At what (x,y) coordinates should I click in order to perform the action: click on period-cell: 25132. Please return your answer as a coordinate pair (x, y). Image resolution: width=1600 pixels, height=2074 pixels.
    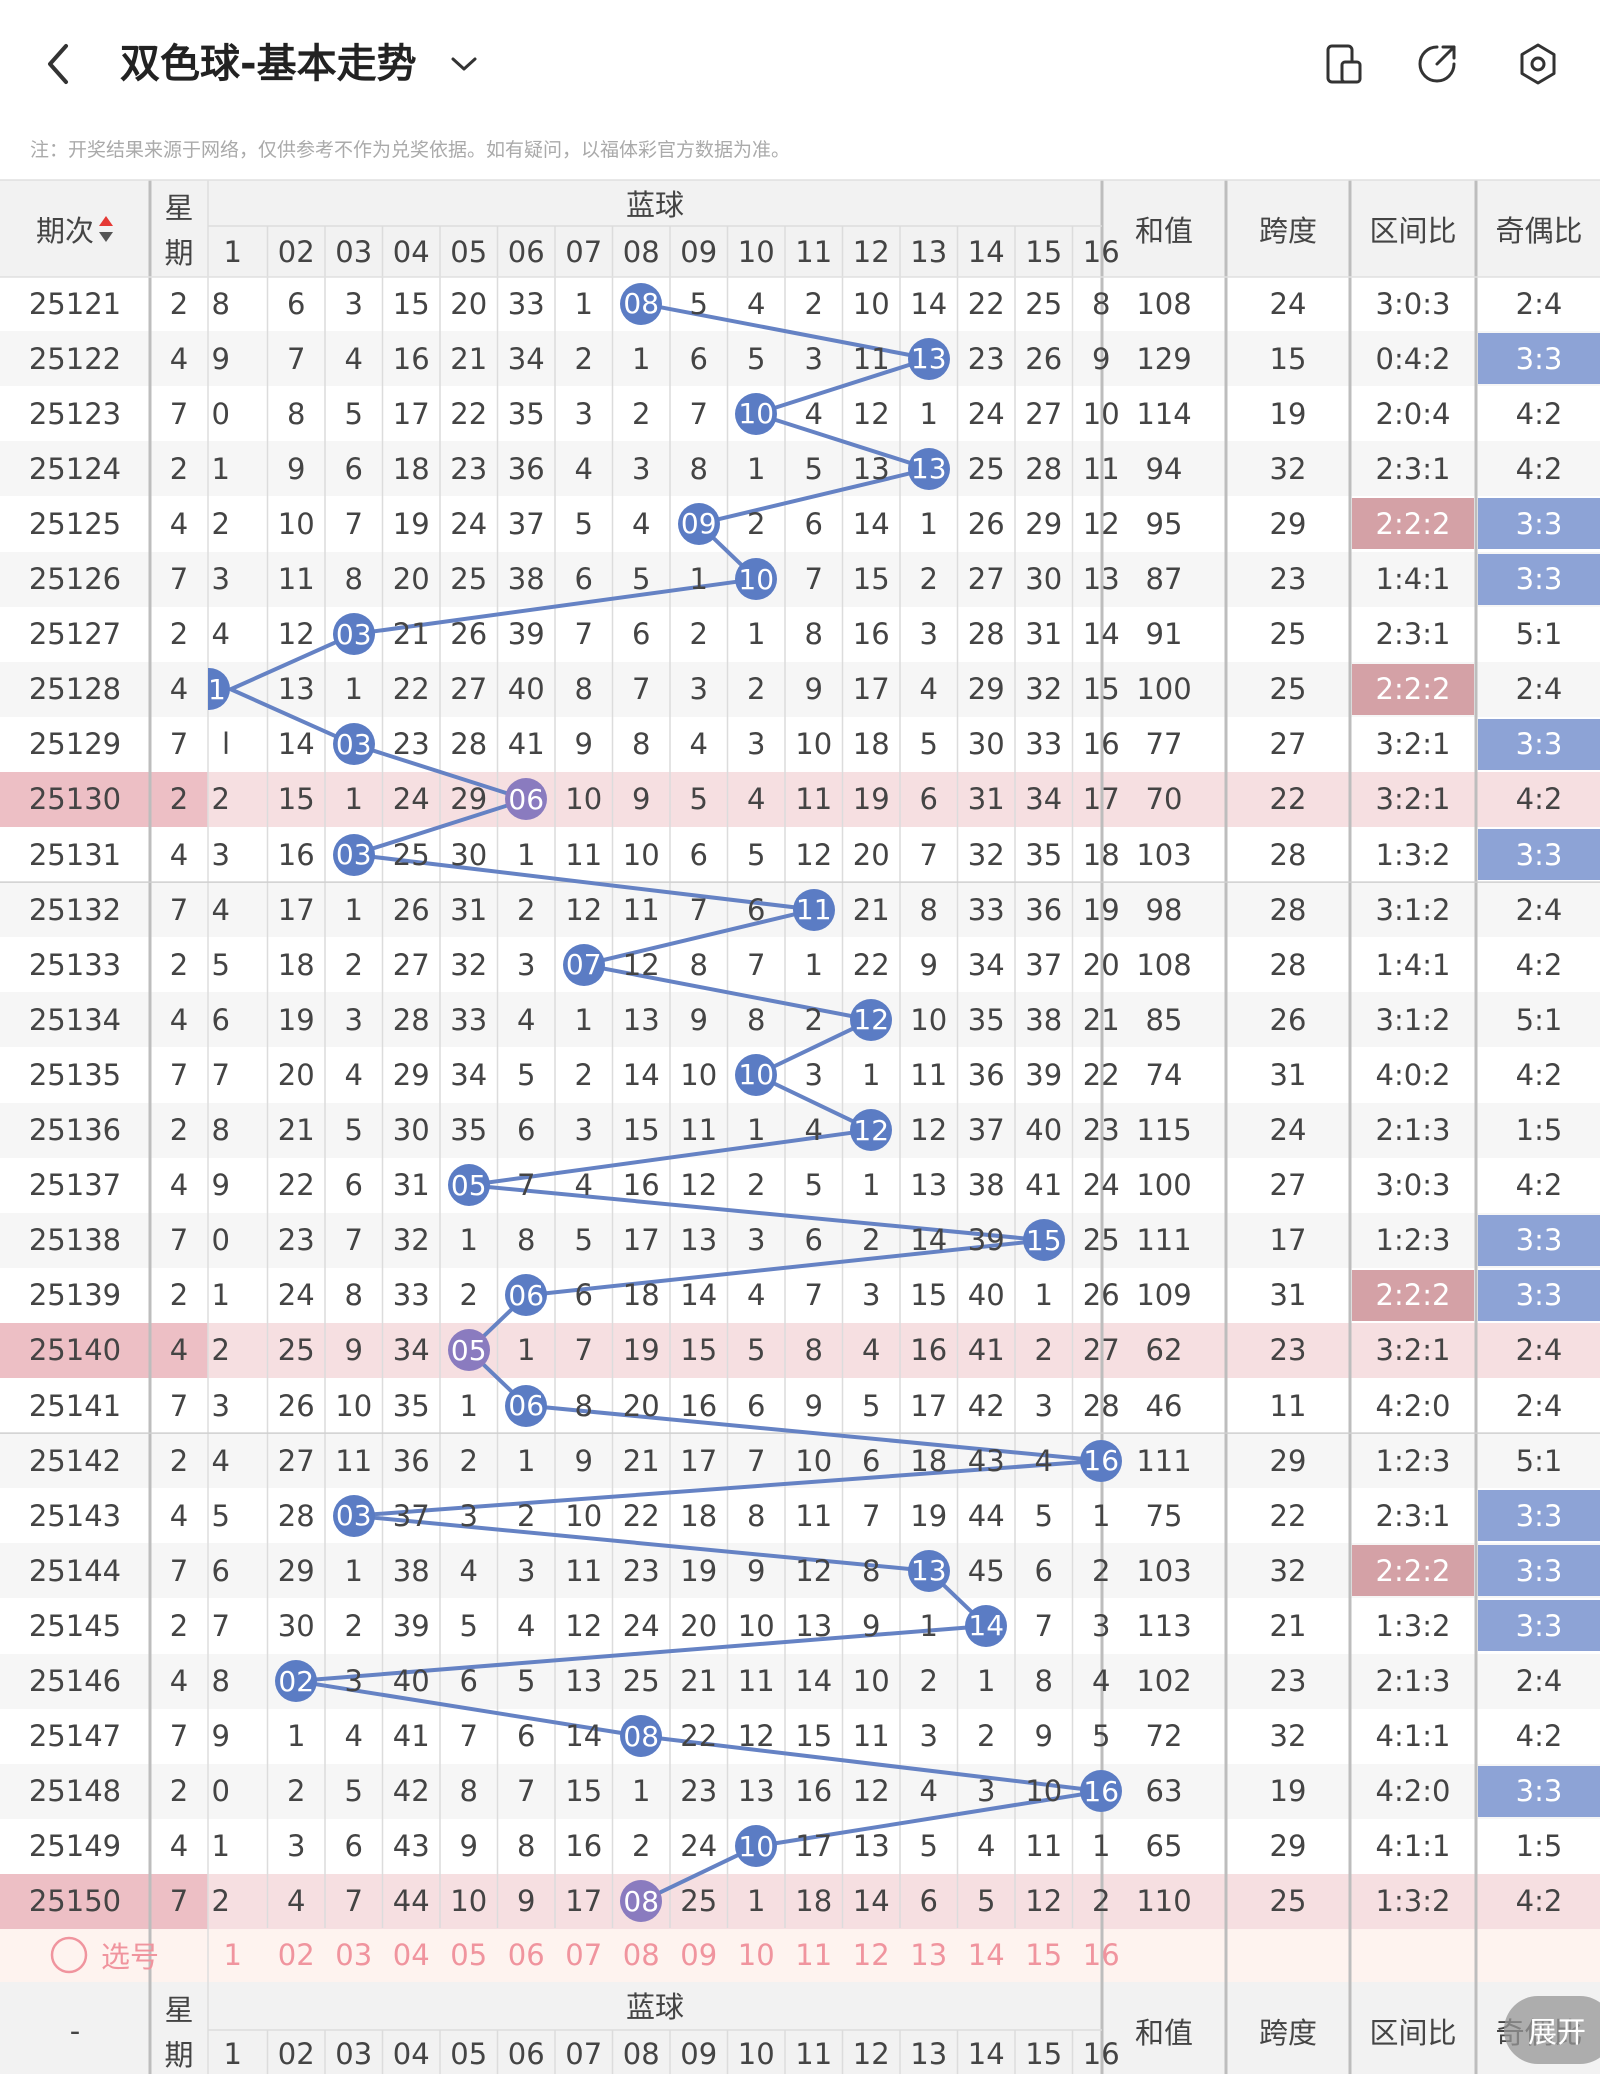
    Looking at the image, I should click on (75, 909).